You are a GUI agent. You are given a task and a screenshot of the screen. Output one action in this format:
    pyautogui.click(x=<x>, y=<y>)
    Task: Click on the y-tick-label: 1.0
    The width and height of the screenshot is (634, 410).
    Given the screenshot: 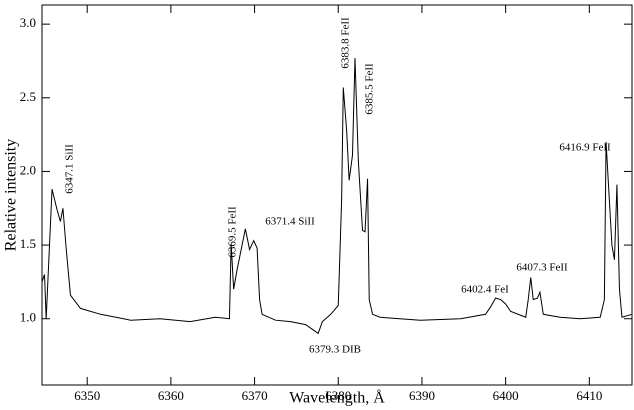 What is the action you would take?
    pyautogui.click(x=28, y=317)
    